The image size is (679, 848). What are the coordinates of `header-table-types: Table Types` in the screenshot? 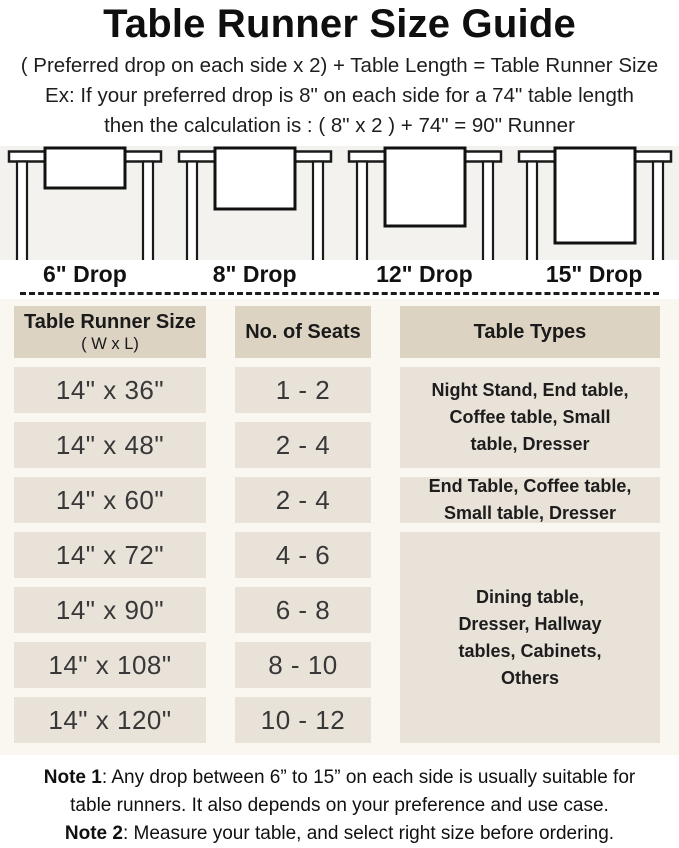 It's located at (530, 332).